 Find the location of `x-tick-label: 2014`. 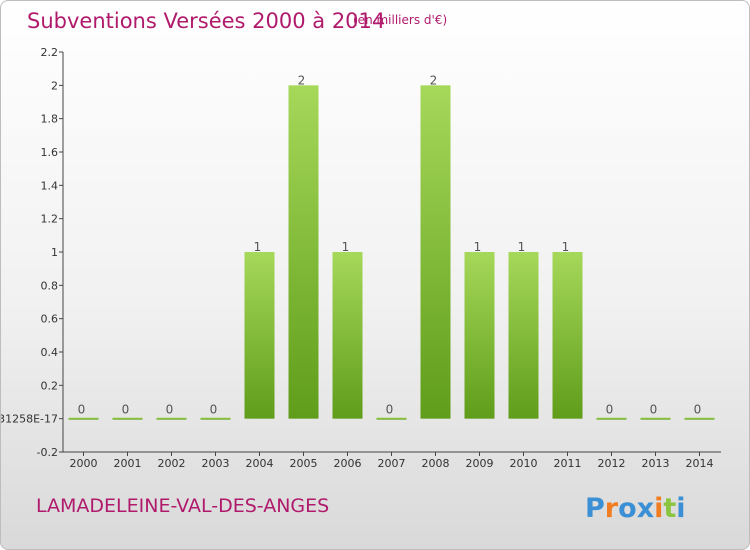

x-tick-label: 2014 is located at coordinates (700, 463).